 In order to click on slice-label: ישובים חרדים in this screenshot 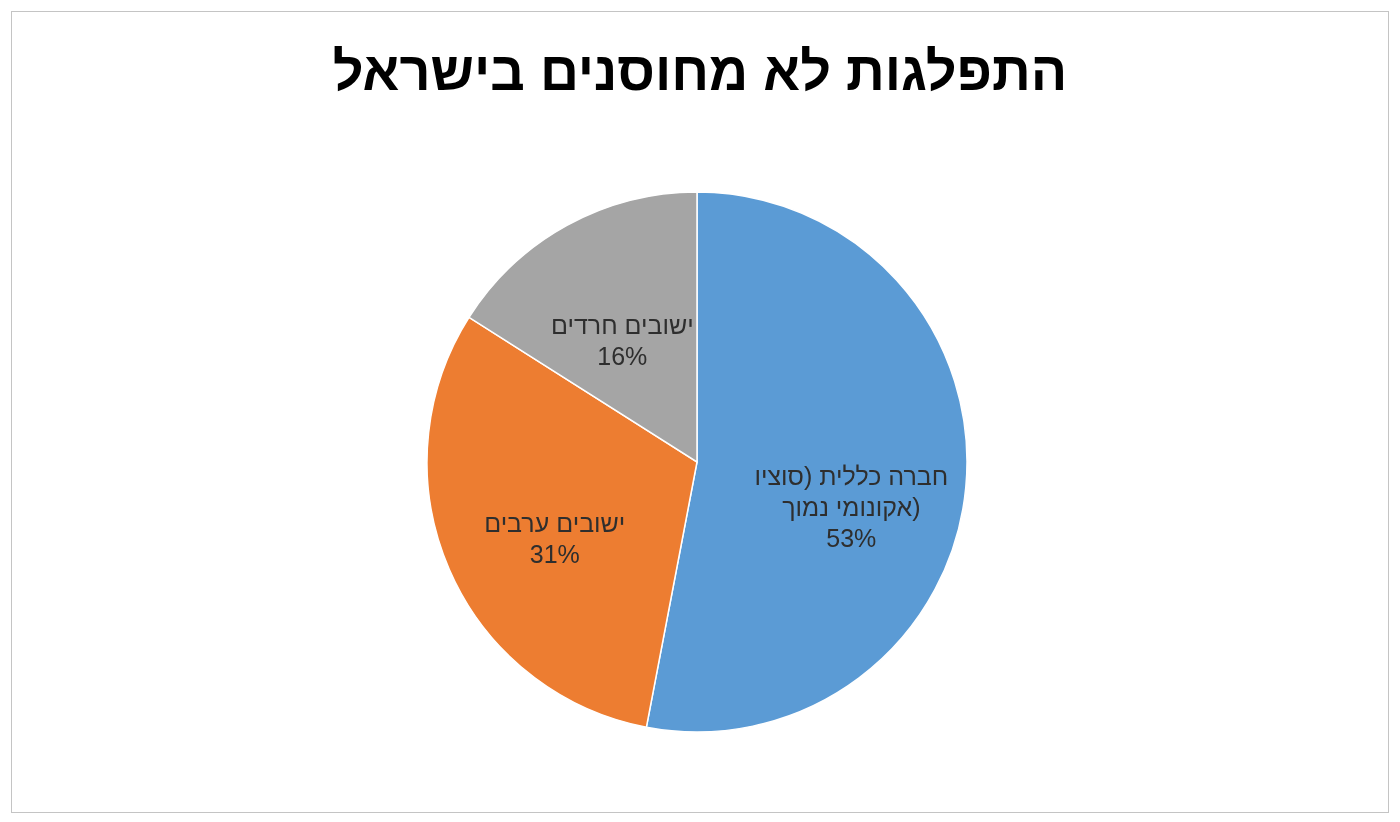, I will do `click(622, 325)`.